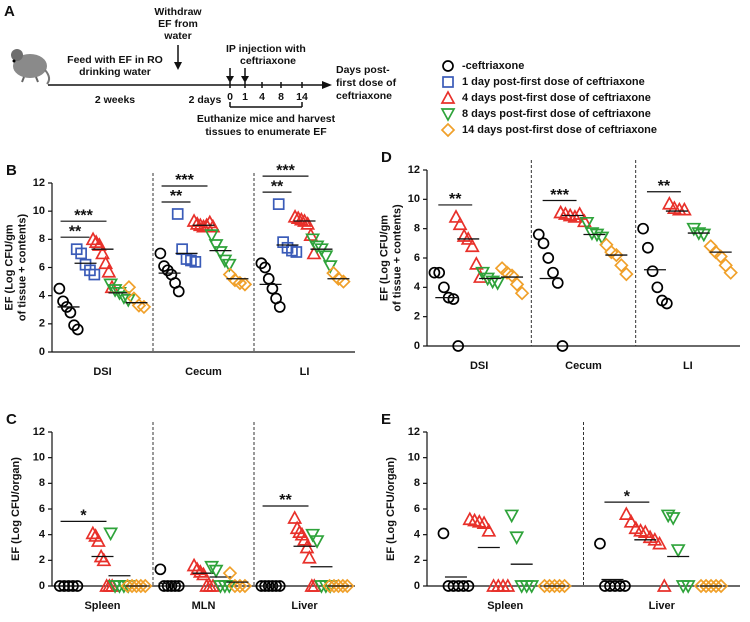 This screenshot has height=622, width=750. What do you see at coordinates (115, 60) in the screenshot?
I see `timeline-text: Feed with EF in RO` at bounding box center [115, 60].